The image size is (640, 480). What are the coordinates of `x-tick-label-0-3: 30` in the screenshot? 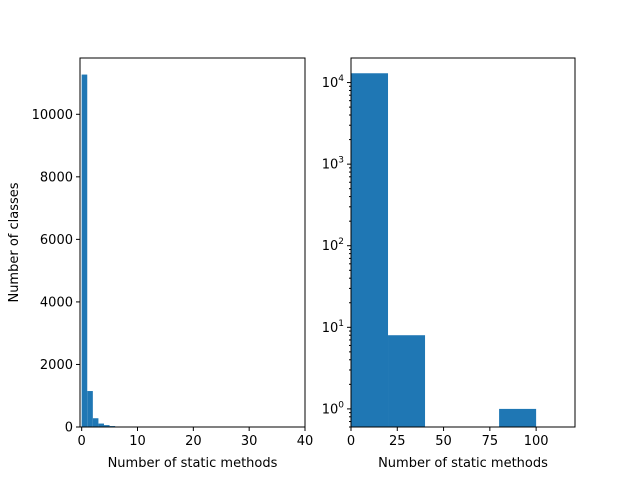 It's located at (249, 441).